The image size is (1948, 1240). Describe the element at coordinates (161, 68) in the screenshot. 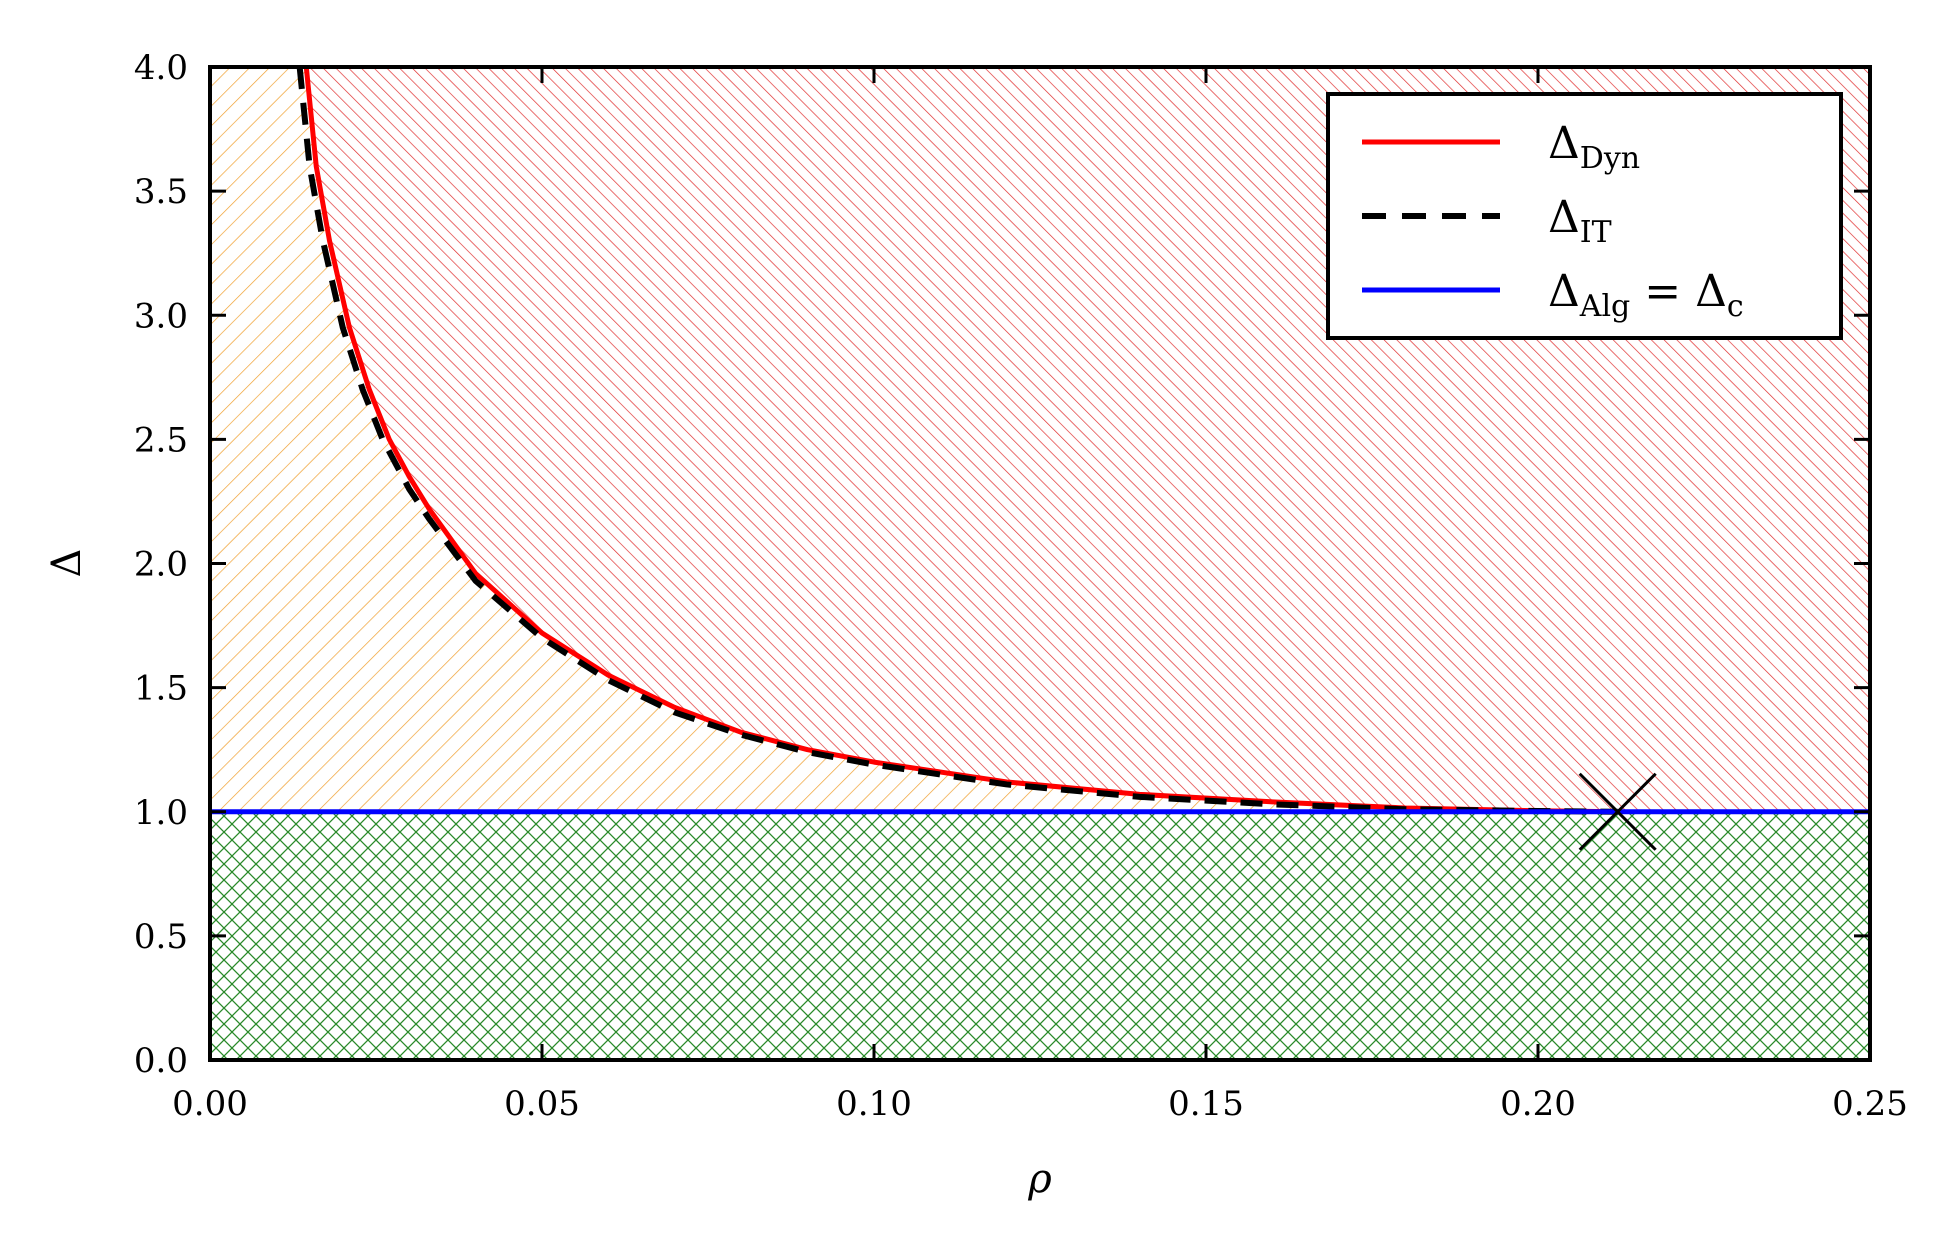

I see `y-tick-label: 4.0` at that location.